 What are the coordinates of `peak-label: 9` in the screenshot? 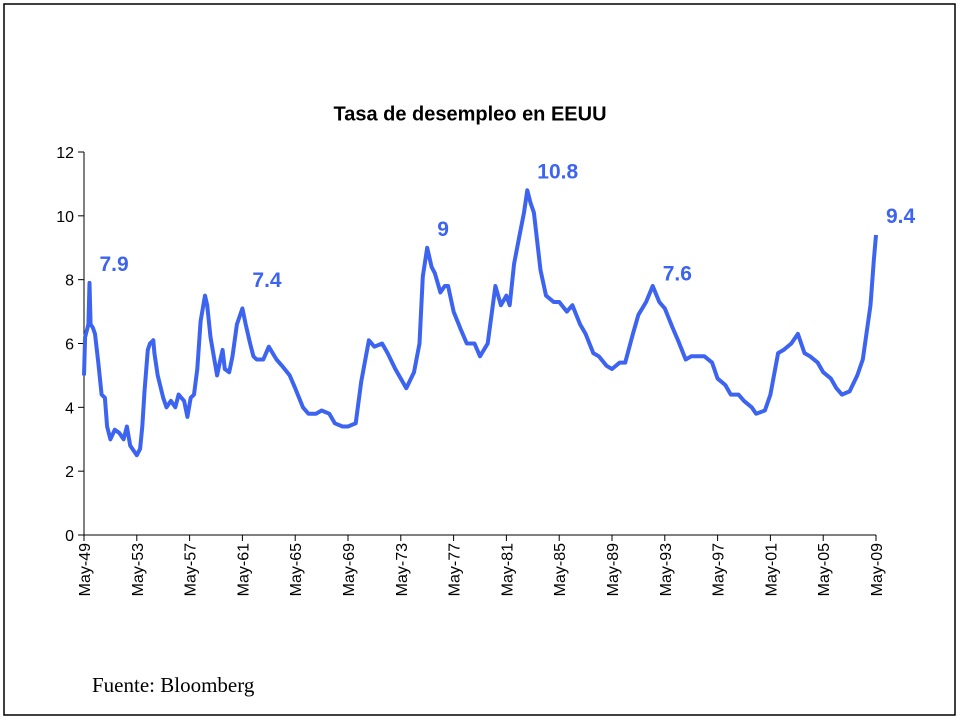 It's located at (443, 229).